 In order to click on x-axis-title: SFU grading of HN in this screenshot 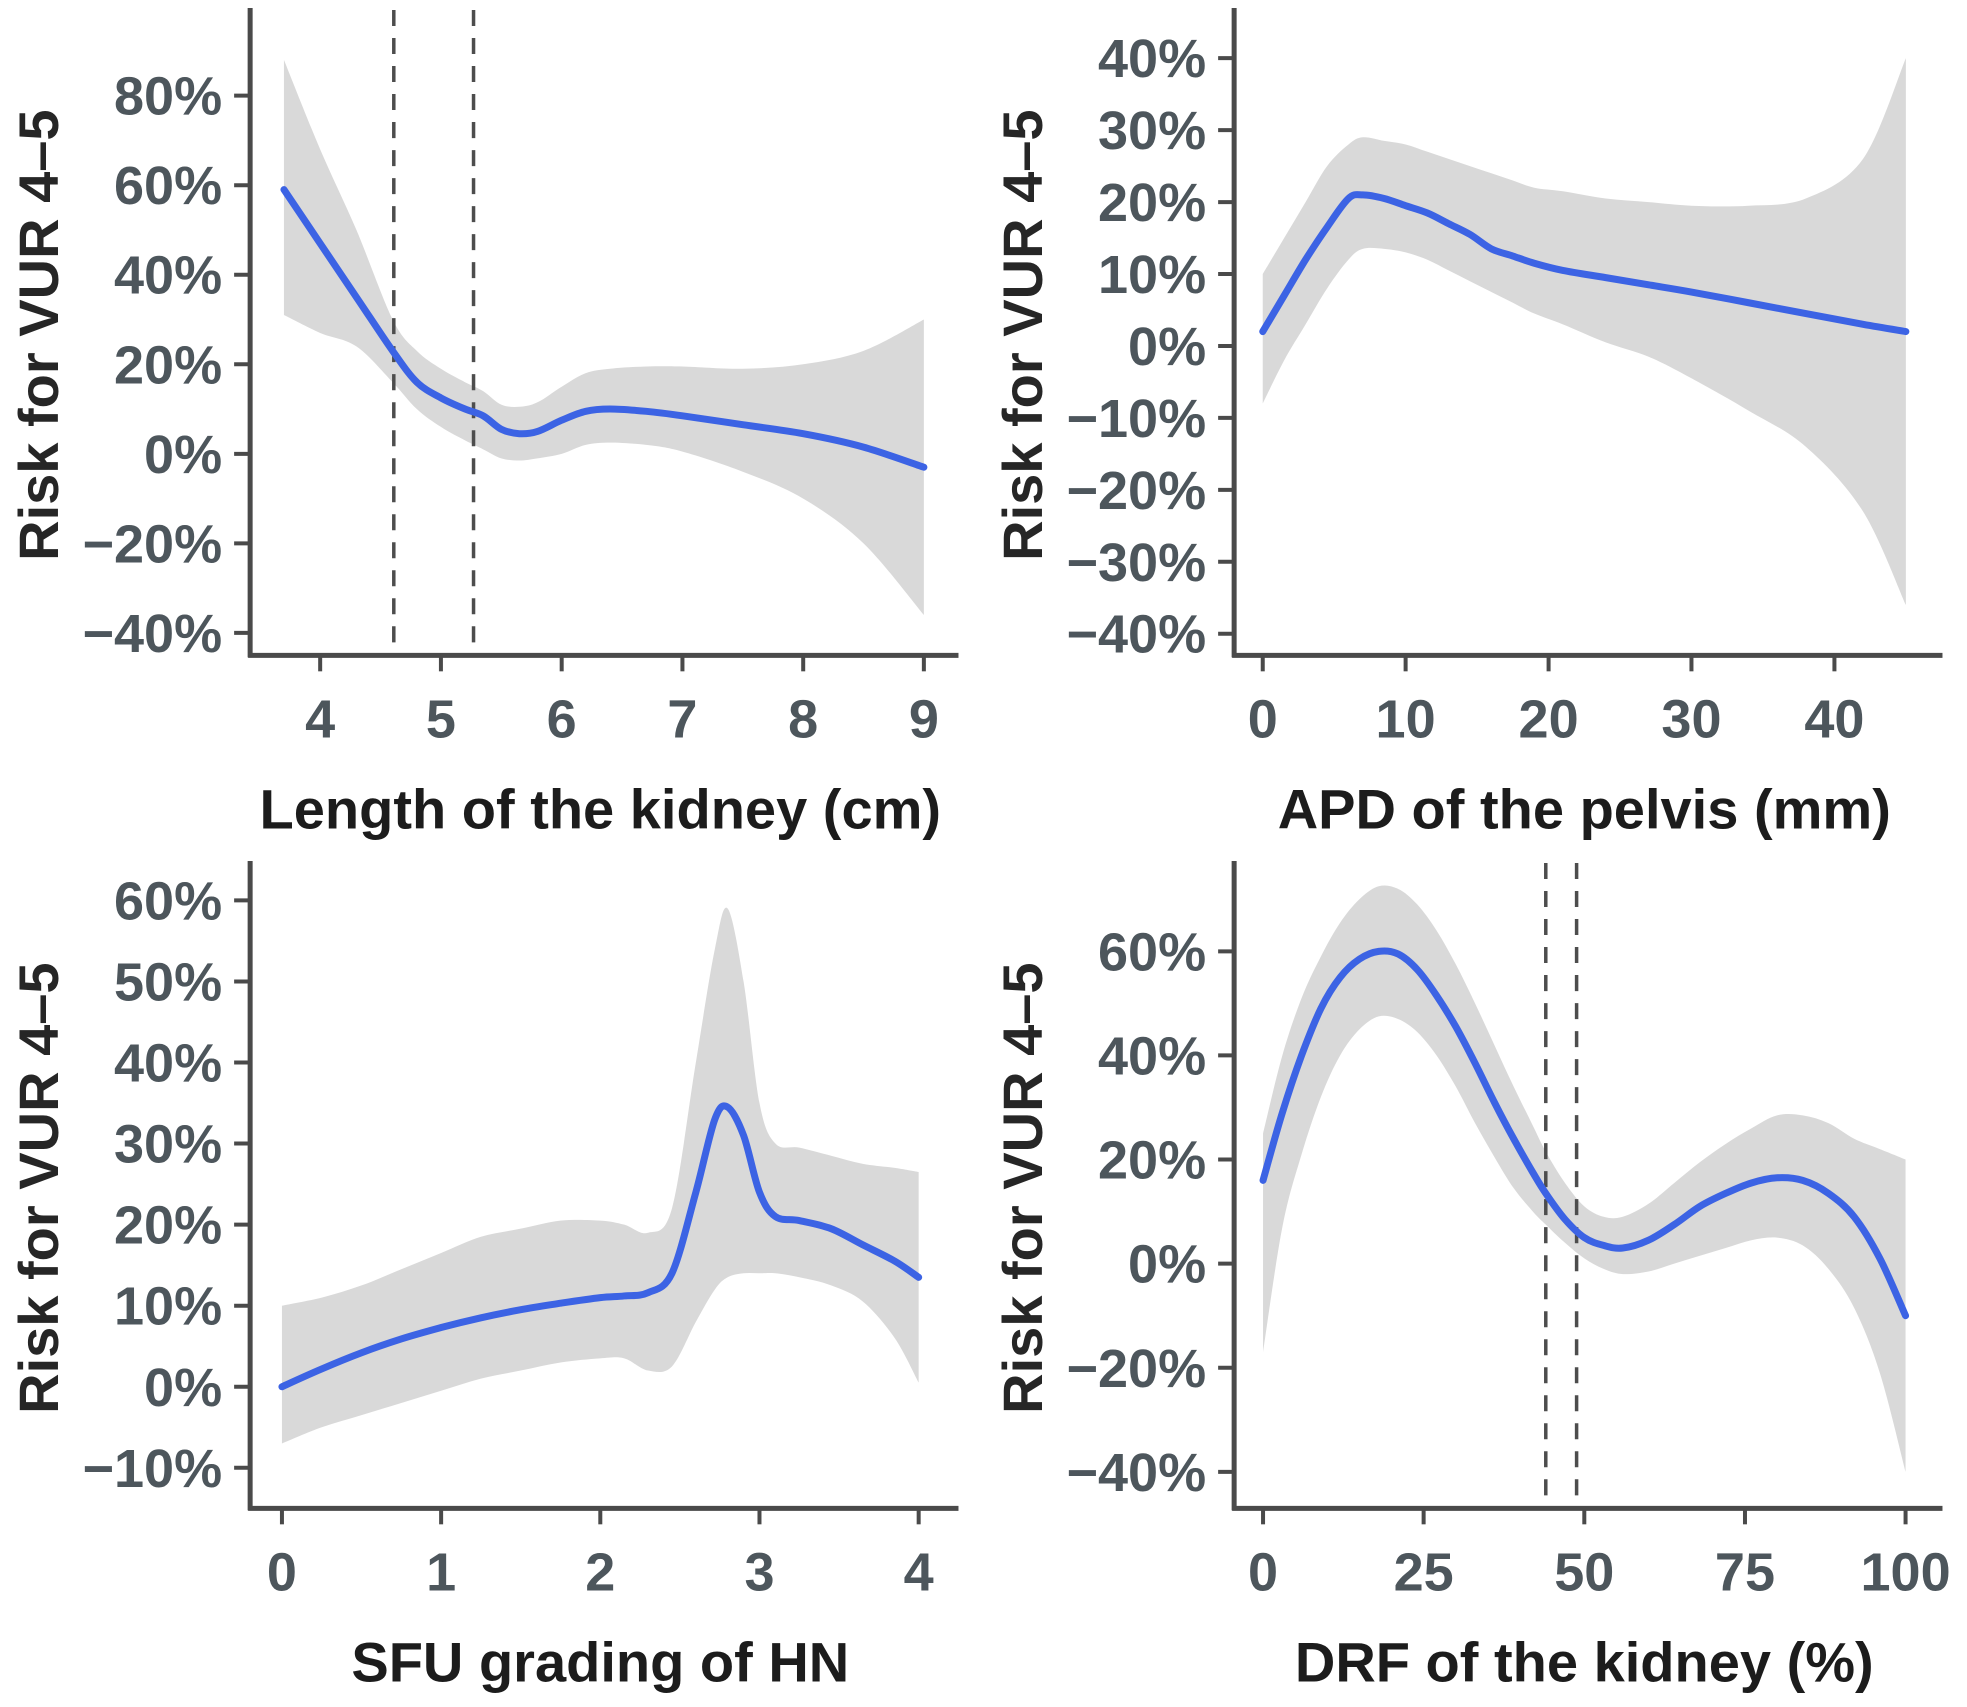, I will do `click(600, 1662)`.